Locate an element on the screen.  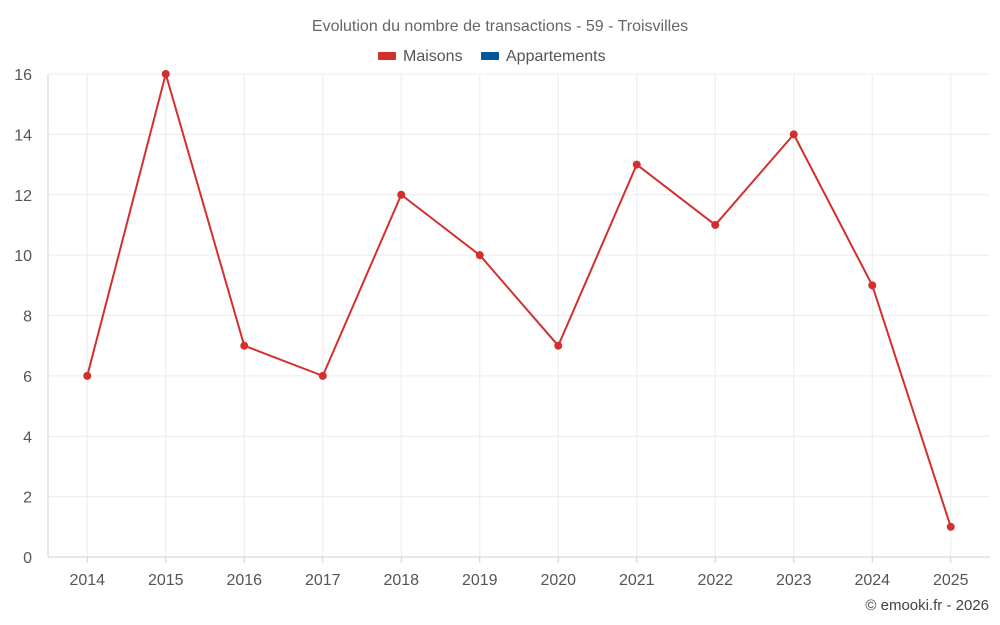
x-tick-label: 2018 is located at coordinates (401, 580).